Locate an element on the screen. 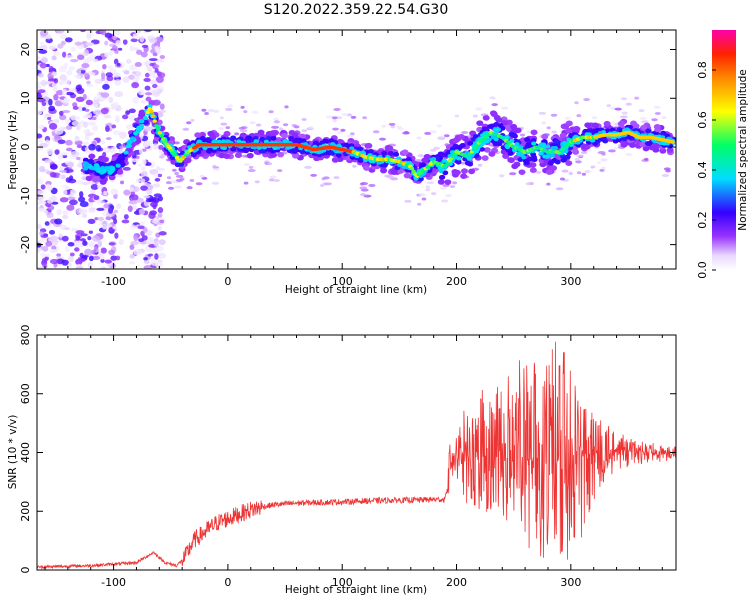 The image size is (750, 600). spectrogram-x-tick-label: 100 is located at coordinates (342, 281).